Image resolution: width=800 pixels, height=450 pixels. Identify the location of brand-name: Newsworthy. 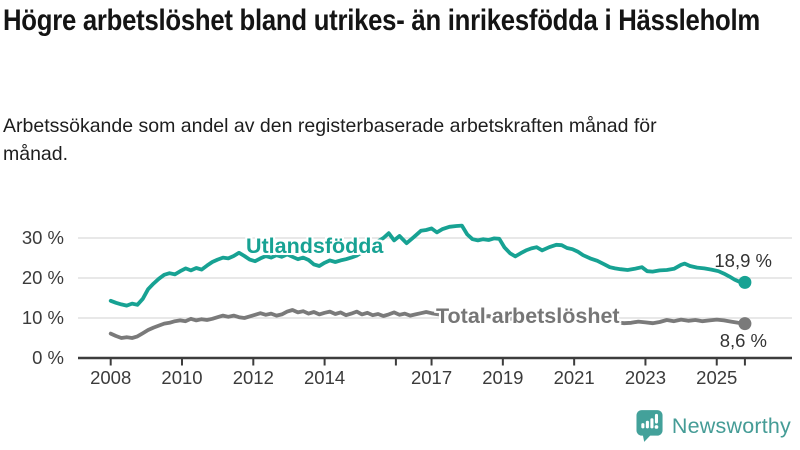
(731, 425).